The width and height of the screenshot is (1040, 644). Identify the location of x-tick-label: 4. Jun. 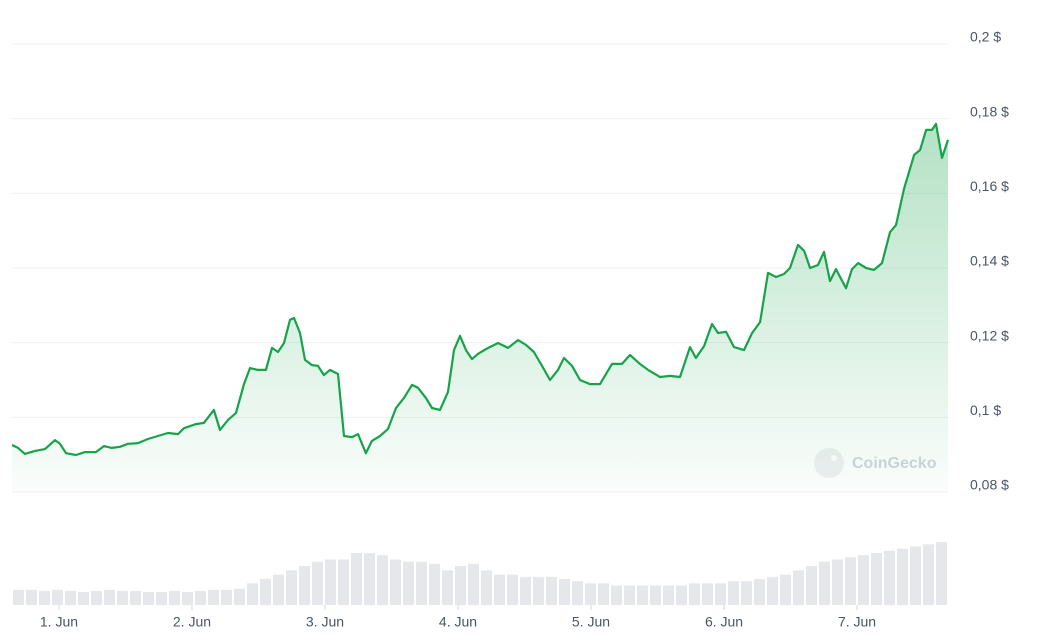
(458, 622).